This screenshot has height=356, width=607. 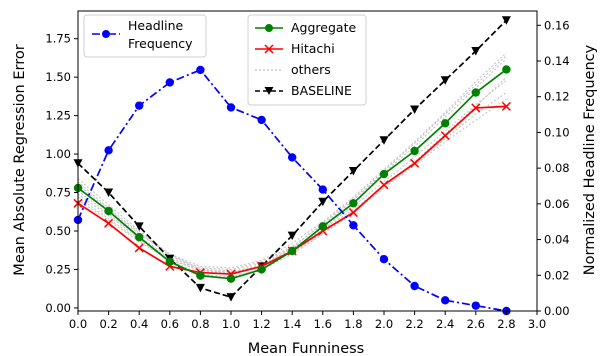 What do you see at coordinates (557, 61) in the screenshot?
I see `y2-tick-label: 0.14` at bounding box center [557, 61].